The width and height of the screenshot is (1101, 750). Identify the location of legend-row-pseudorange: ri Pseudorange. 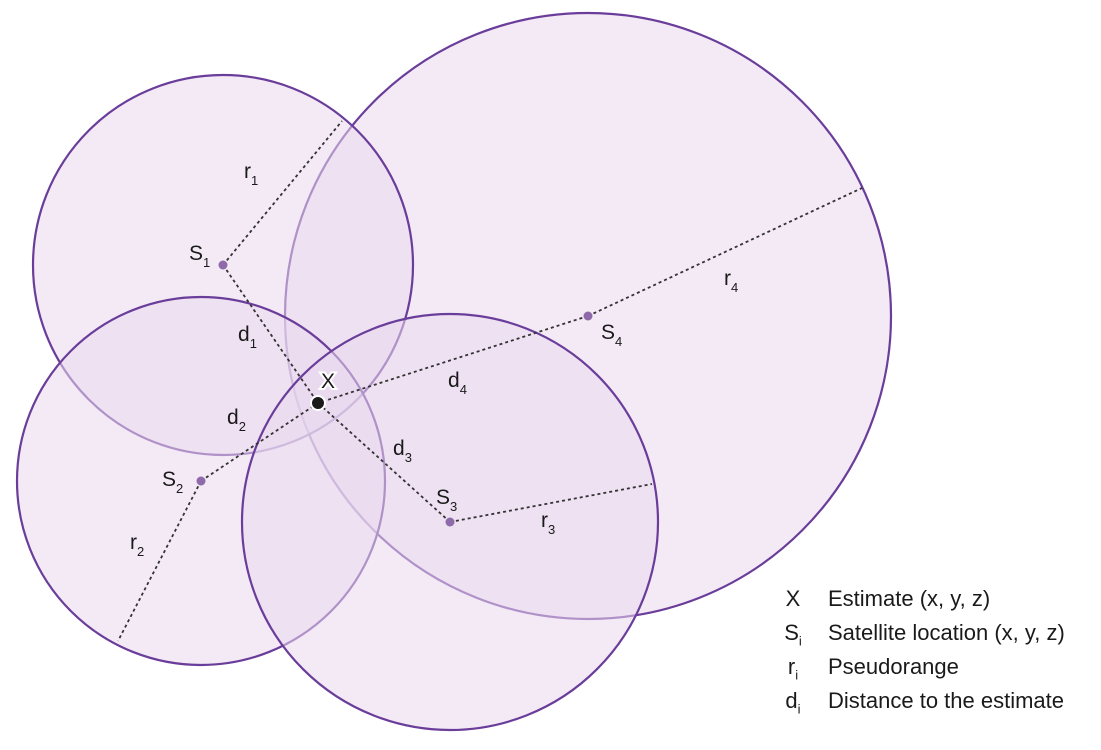
(935, 671).